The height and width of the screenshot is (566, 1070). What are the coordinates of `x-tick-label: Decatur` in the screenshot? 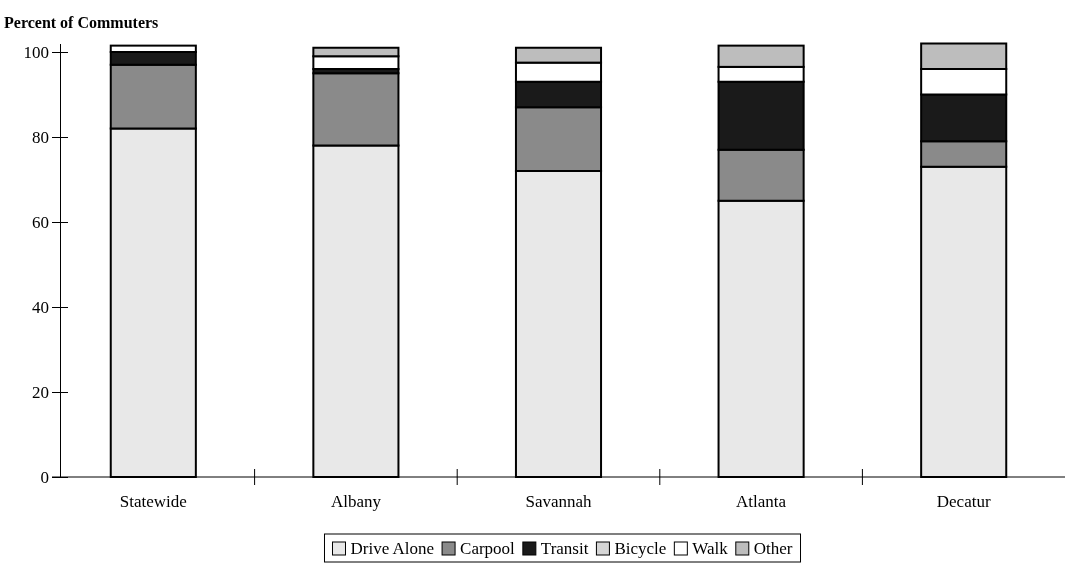 It's located at (963, 501).